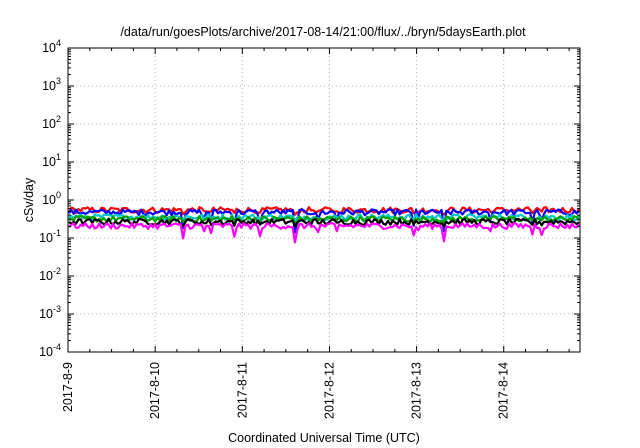  I want to click on y-tick-label: 10⁻¹, so click(50, 236).